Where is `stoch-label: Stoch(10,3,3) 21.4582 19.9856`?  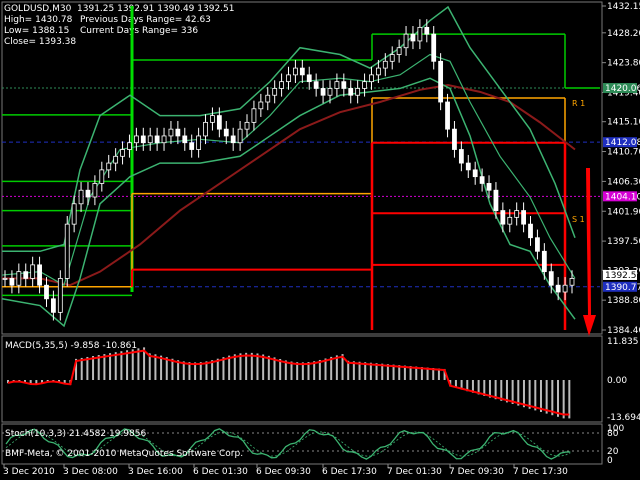 stoch-label: Stoch(10,3,3) 21.4582 19.9856 is located at coordinates (75, 434).